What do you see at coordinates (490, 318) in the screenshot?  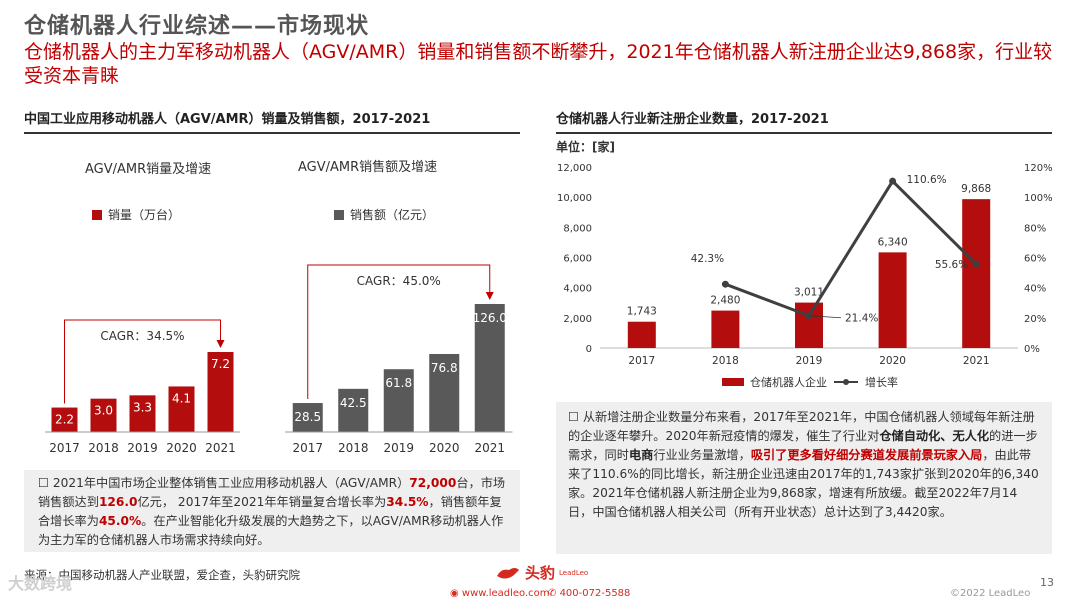 I see `bar-label-c2: 126.0` at bounding box center [490, 318].